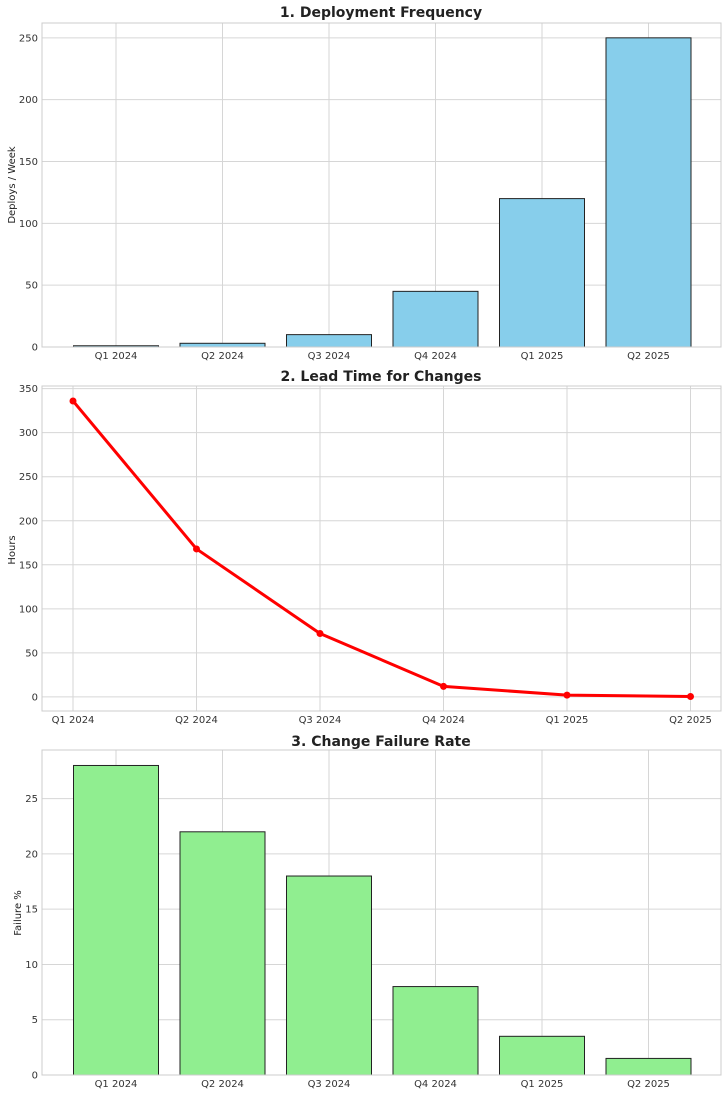 The height and width of the screenshot is (1097, 728). I want to click on point-q2-2025, so click(690, 696).